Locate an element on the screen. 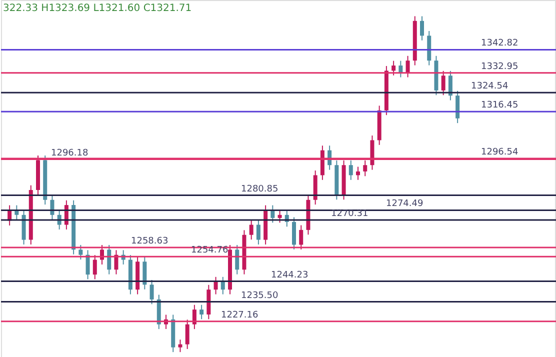  ref-line-label: 1296.54 is located at coordinates (499, 152).